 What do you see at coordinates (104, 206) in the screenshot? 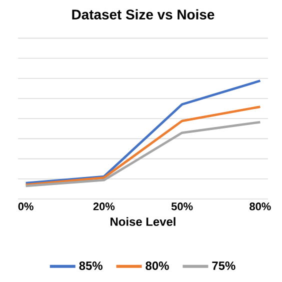
I see `x-tick-label: 20%` at bounding box center [104, 206].